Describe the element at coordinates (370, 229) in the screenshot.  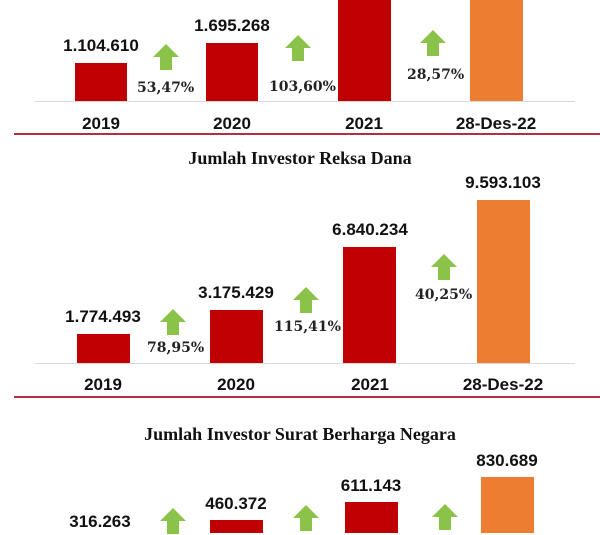
I see `value-label-2021: 6.840.234` at that location.